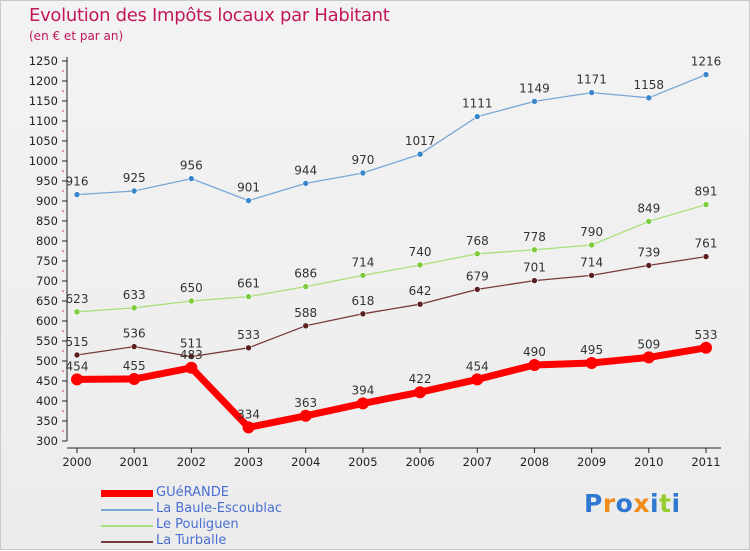 Image resolution: width=750 pixels, height=551 pixels. What do you see at coordinates (534, 88) in the screenshot?
I see `data-label-la-baule-escoublac: 1149` at bounding box center [534, 88].